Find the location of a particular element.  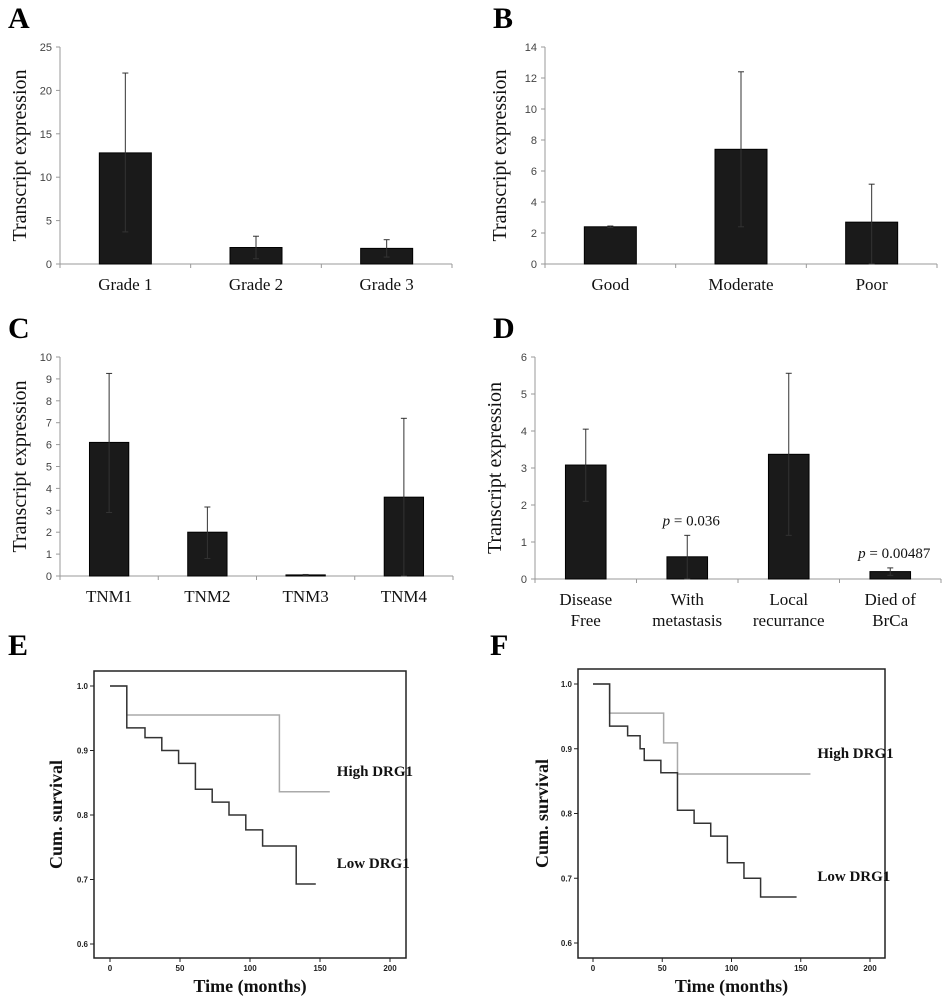

category-label: Disease is located at coordinates (585, 599).